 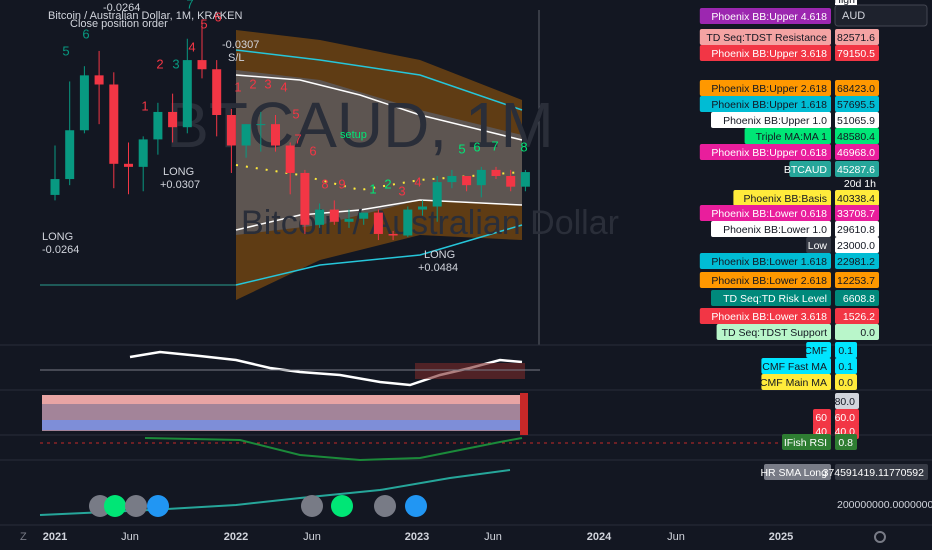 What do you see at coordinates (806, 170) in the screenshot?
I see `price-label: BTCAUD` at bounding box center [806, 170].